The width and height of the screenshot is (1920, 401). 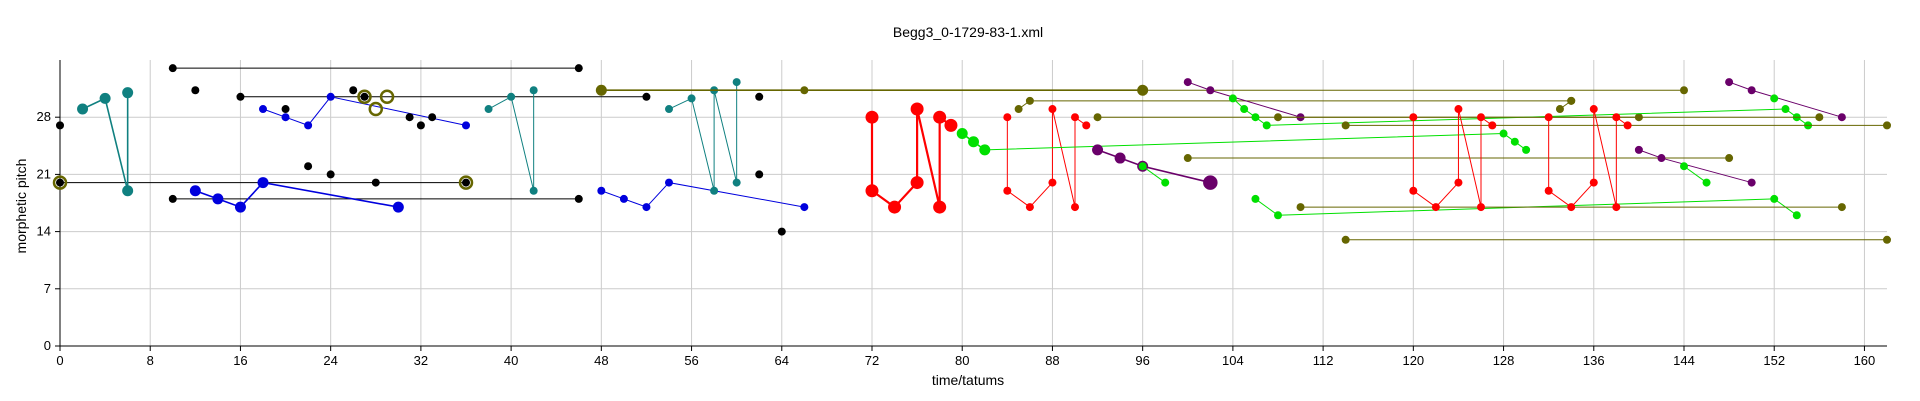 I want to click on x-tick-label: 120, so click(x=1413, y=360).